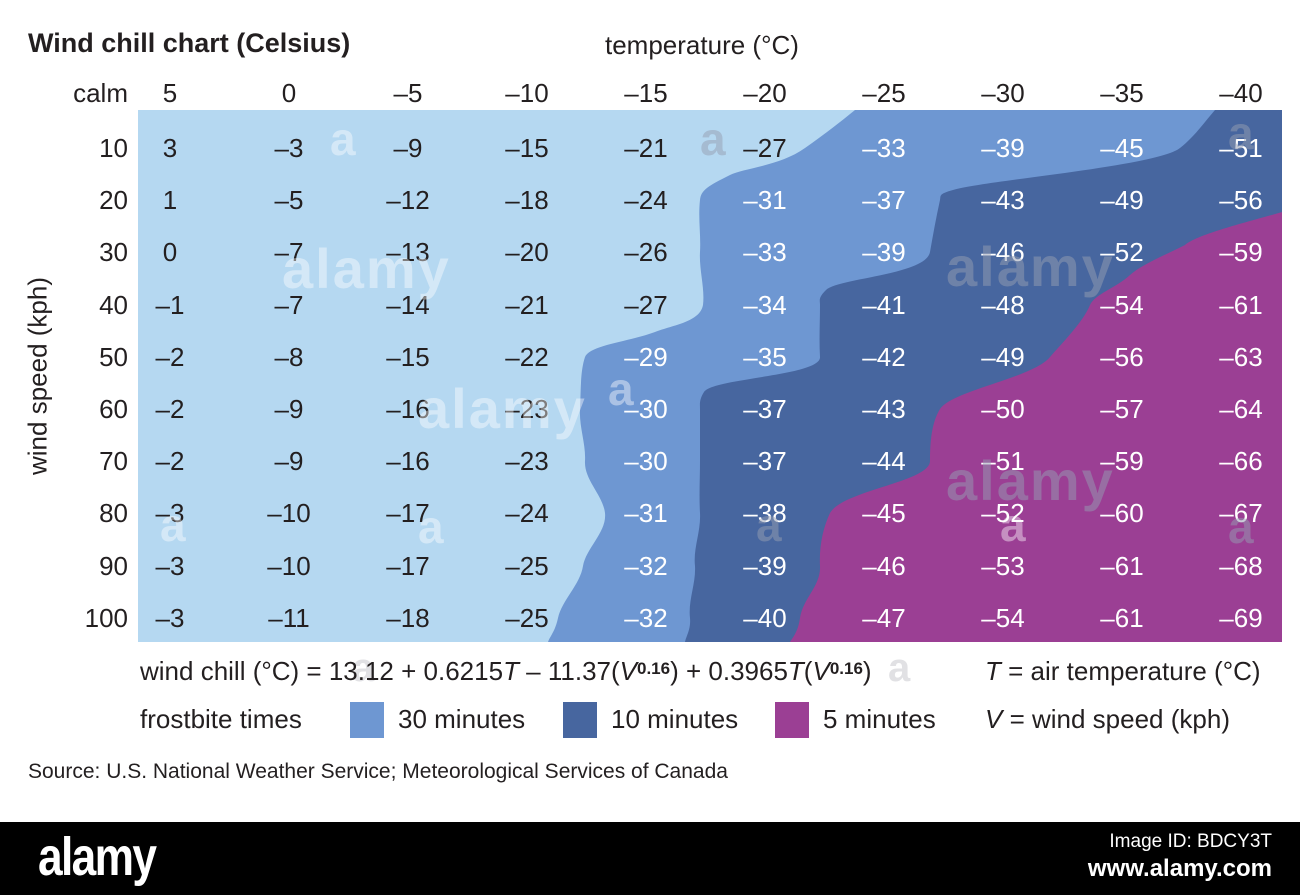 Image resolution: width=1300 pixels, height=895 pixels. What do you see at coordinates (1122, 93) in the screenshot?
I see `temperature-header: –35` at bounding box center [1122, 93].